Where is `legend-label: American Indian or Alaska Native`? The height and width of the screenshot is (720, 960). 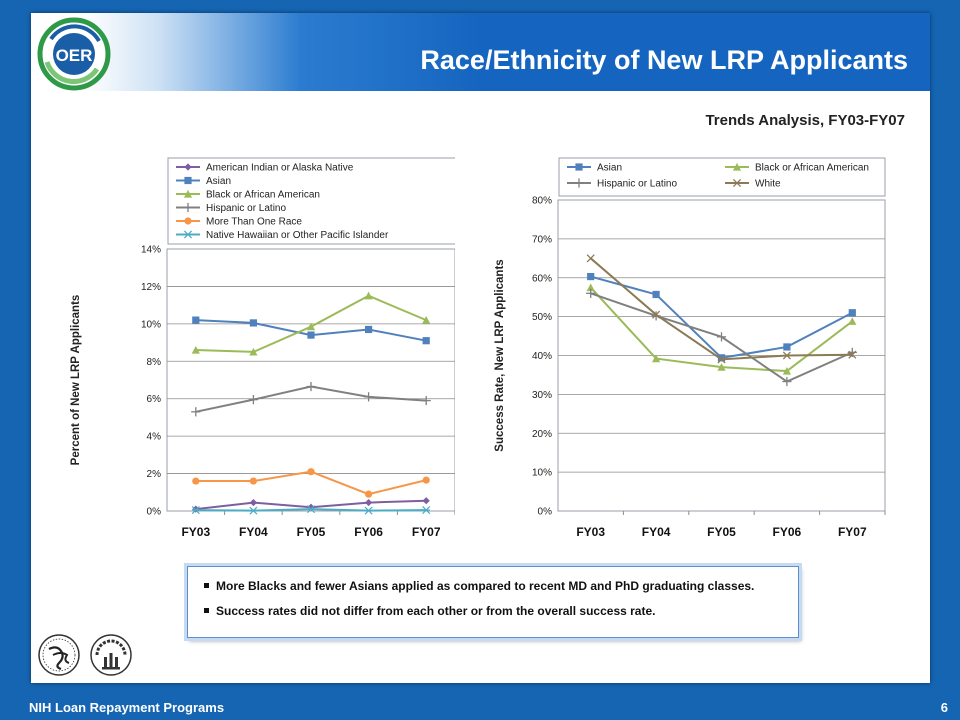 legend-label: American Indian or Alaska Native is located at coordinates (280, 168).